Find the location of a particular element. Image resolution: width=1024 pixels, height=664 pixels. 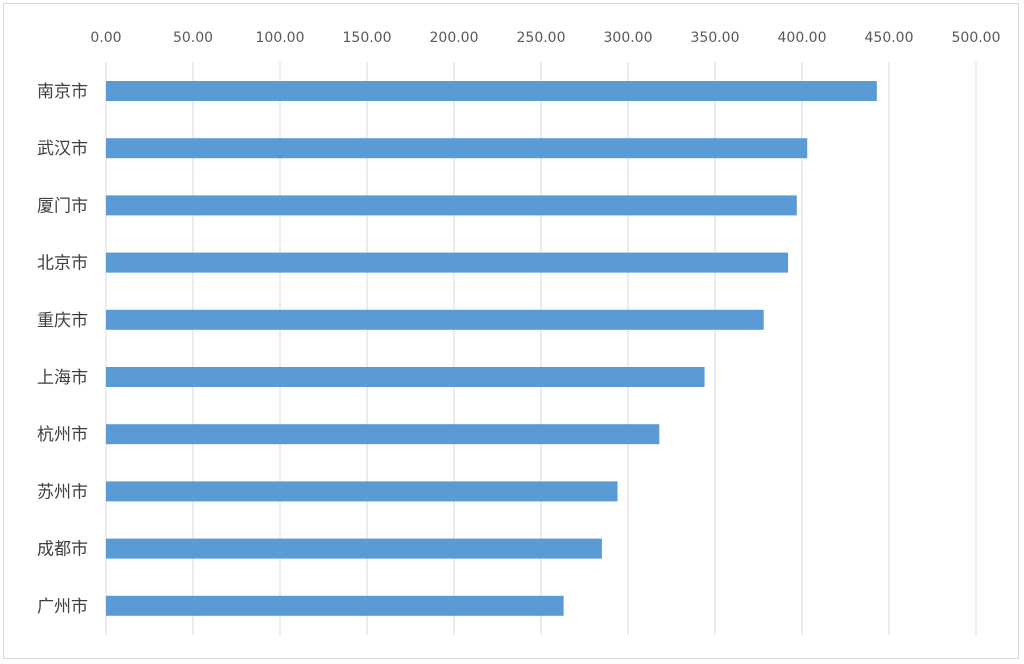

category-label: 广州市 is located at coordinates (62, 607).